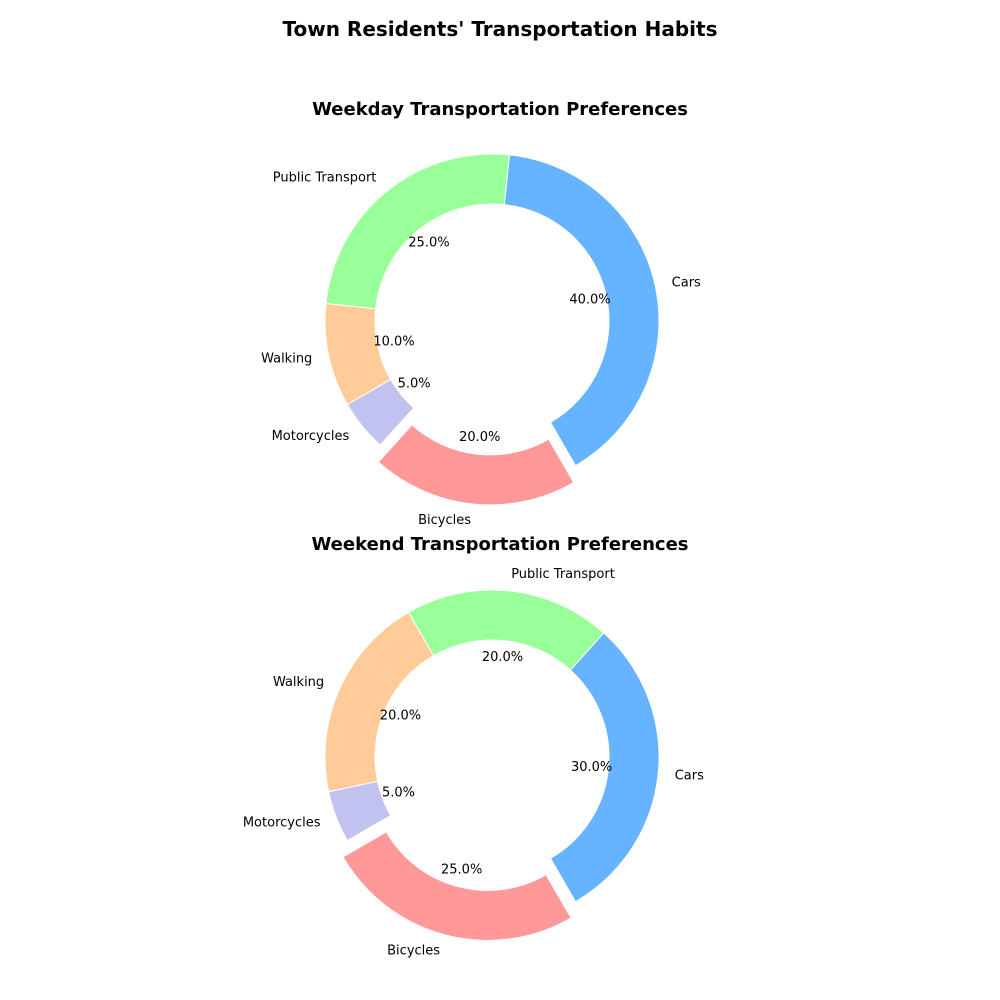 The width and height of the screenshot is (1000, 1000). What do you see at coordinates (457, 886) in the screenshot?
I see `weekend-slice-bicycles` at bounding box center [457, 886].